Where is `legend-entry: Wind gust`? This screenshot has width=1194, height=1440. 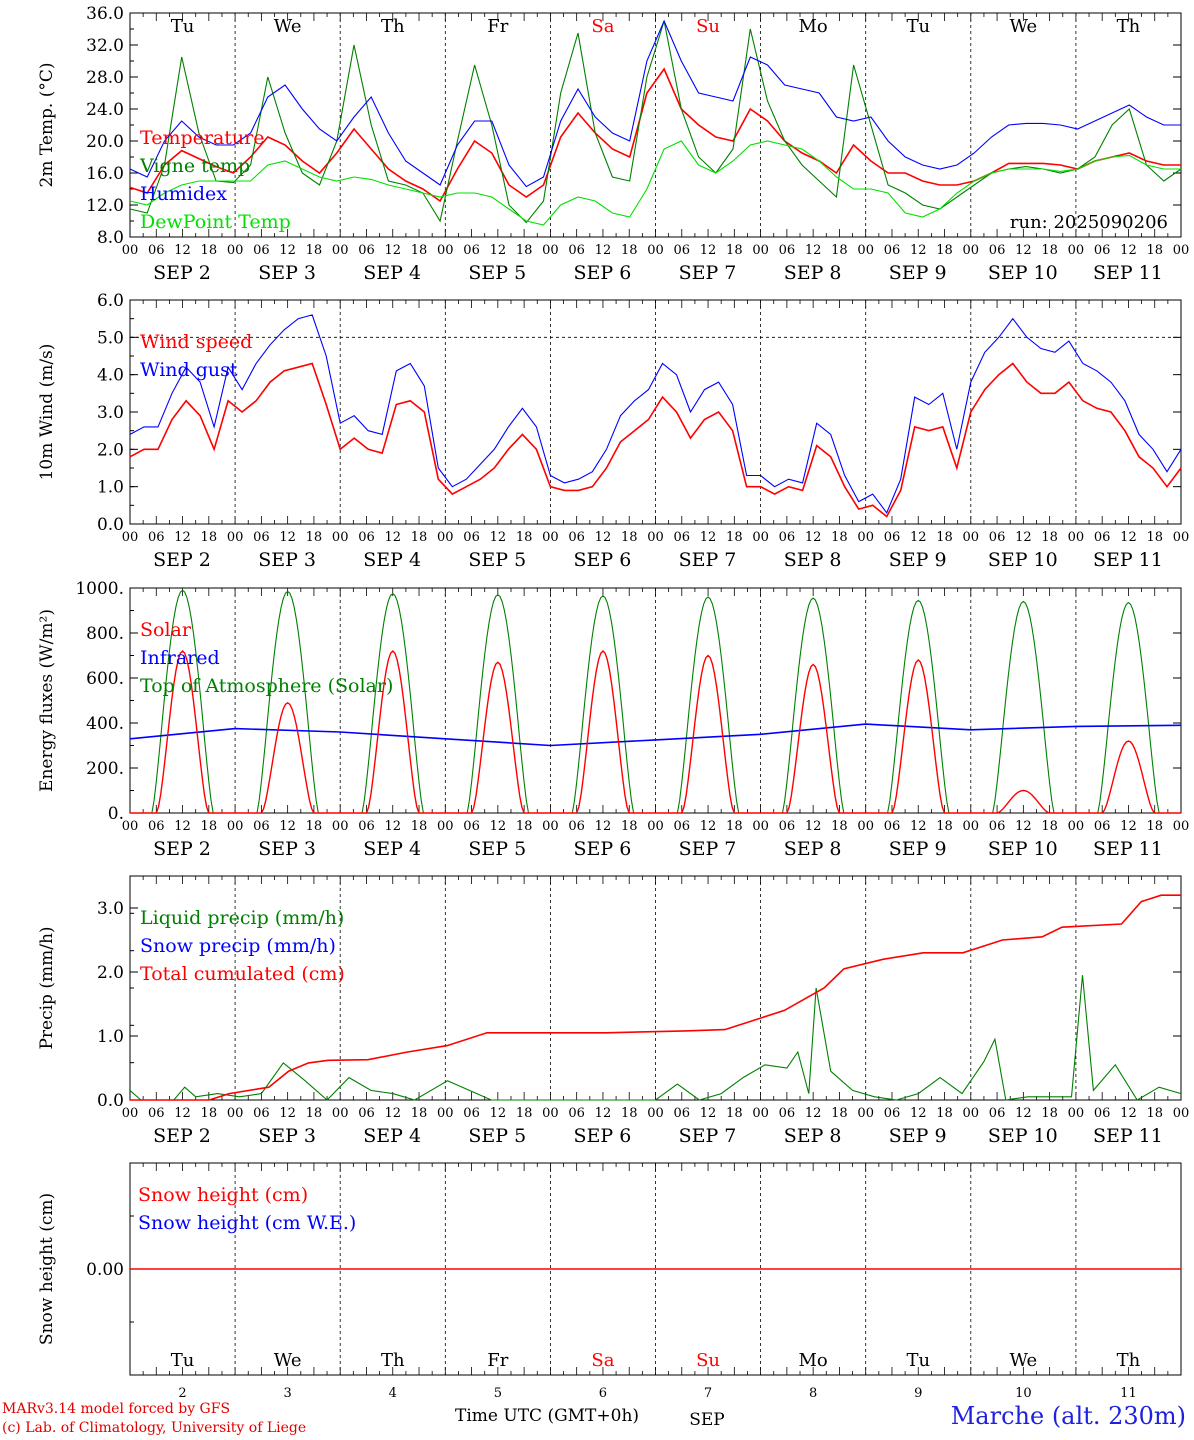
legend-entry: Wind gust is located at coordinates (189, 370).